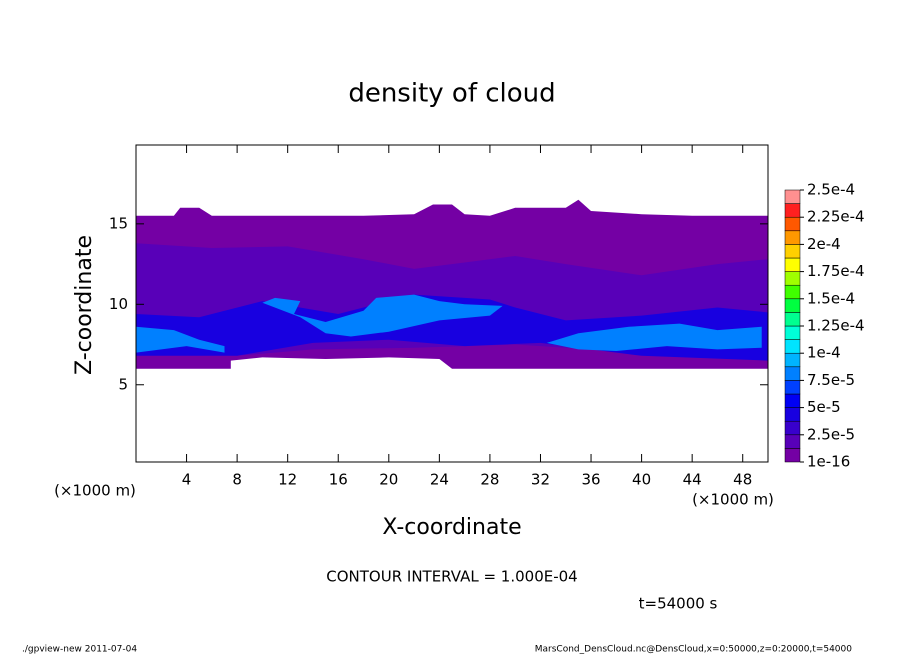  What do you see at coordinates (831, 380) in the screenshot?
I see `colorbar-label: 7.5e-5` at bounding box center [831, 380].